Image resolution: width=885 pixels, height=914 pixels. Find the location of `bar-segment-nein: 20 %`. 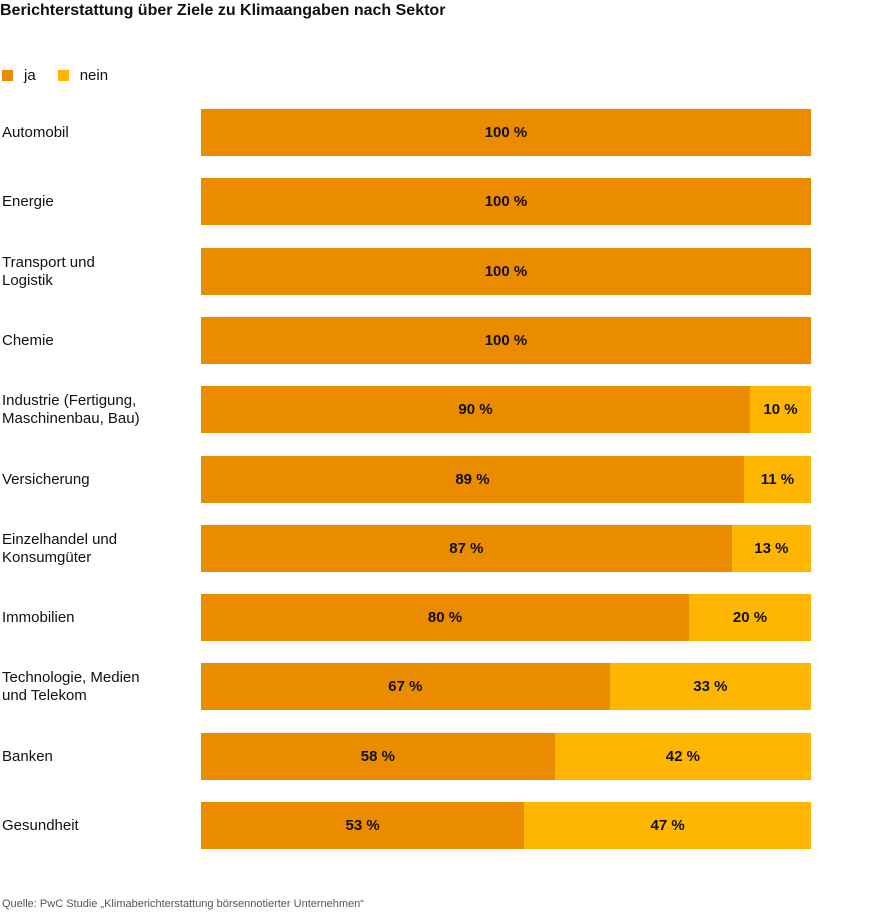

bar-segment-nein: 20 % is located at coordinates (750, 617).